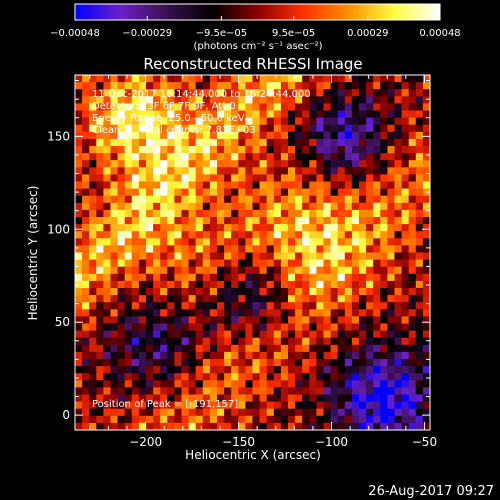 The width and height of the screenshot is (500, 500). I want to click on colorbar-units: (photons cm⁻² s⁻¹ asec⁻²), so click(257, 46).